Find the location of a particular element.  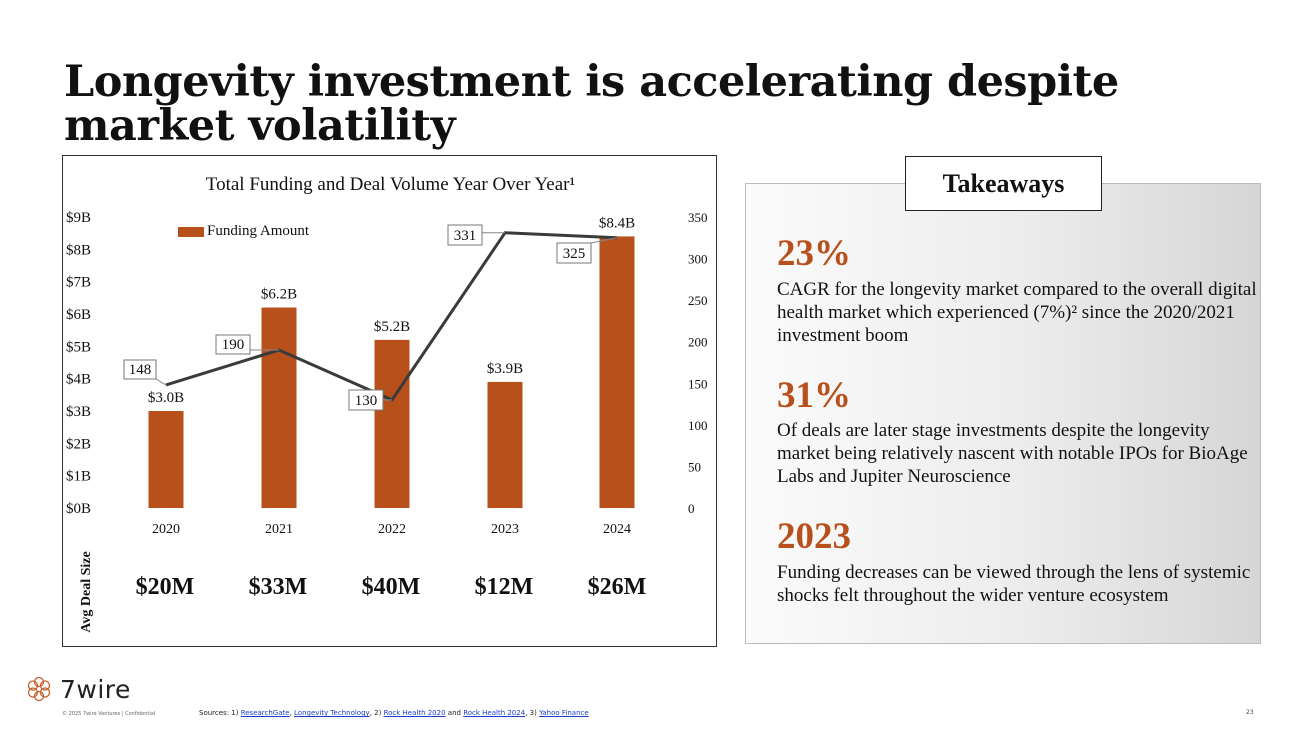

right-axis-tick-label: 150 is located at coordinates (698, 383).